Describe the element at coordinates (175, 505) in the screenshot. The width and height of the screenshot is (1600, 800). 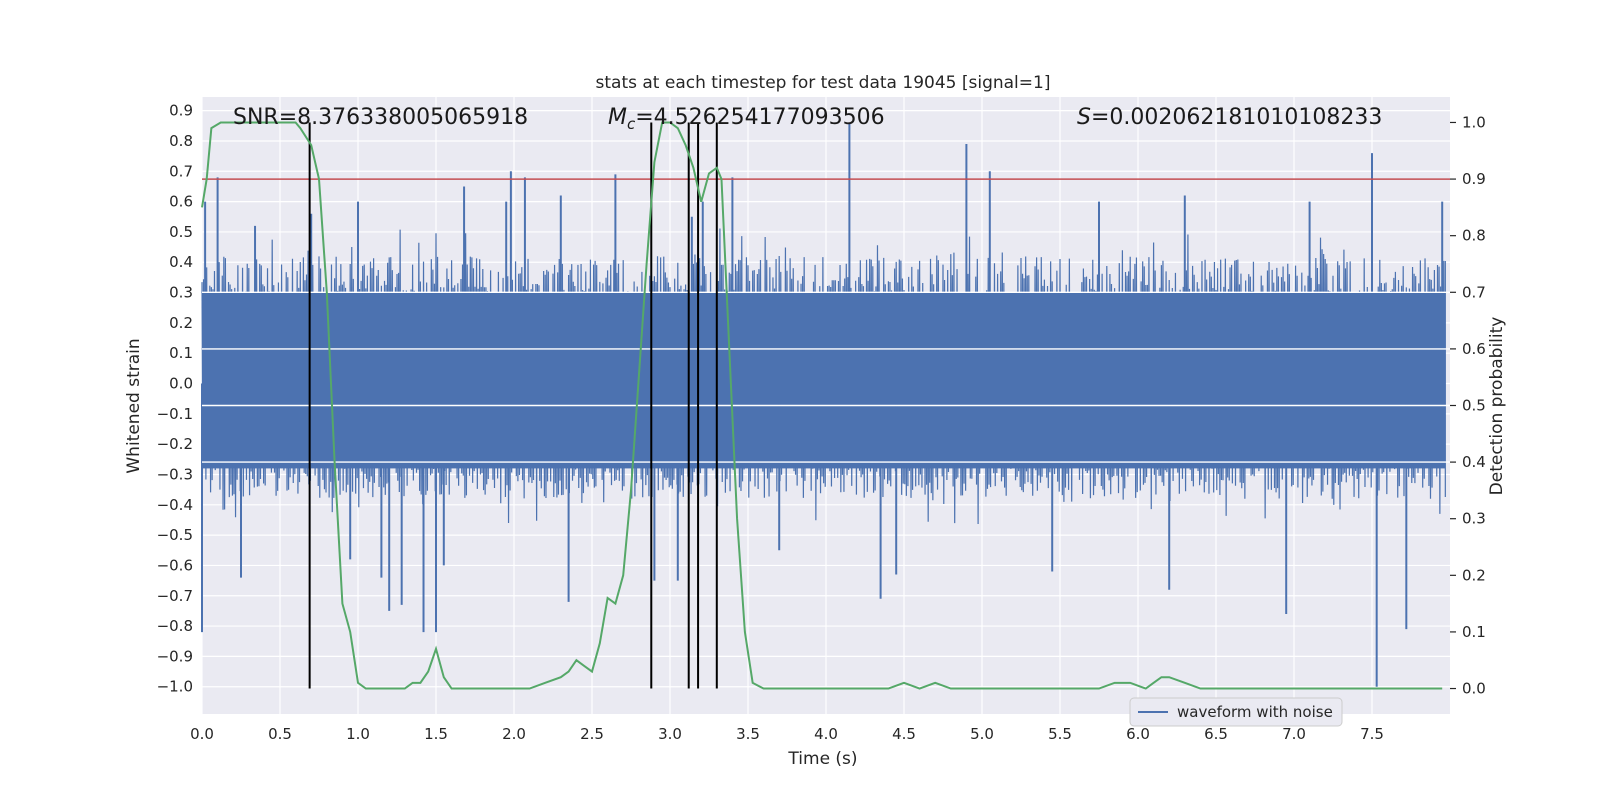
I see `y-tick-label: −0.4` at that location.